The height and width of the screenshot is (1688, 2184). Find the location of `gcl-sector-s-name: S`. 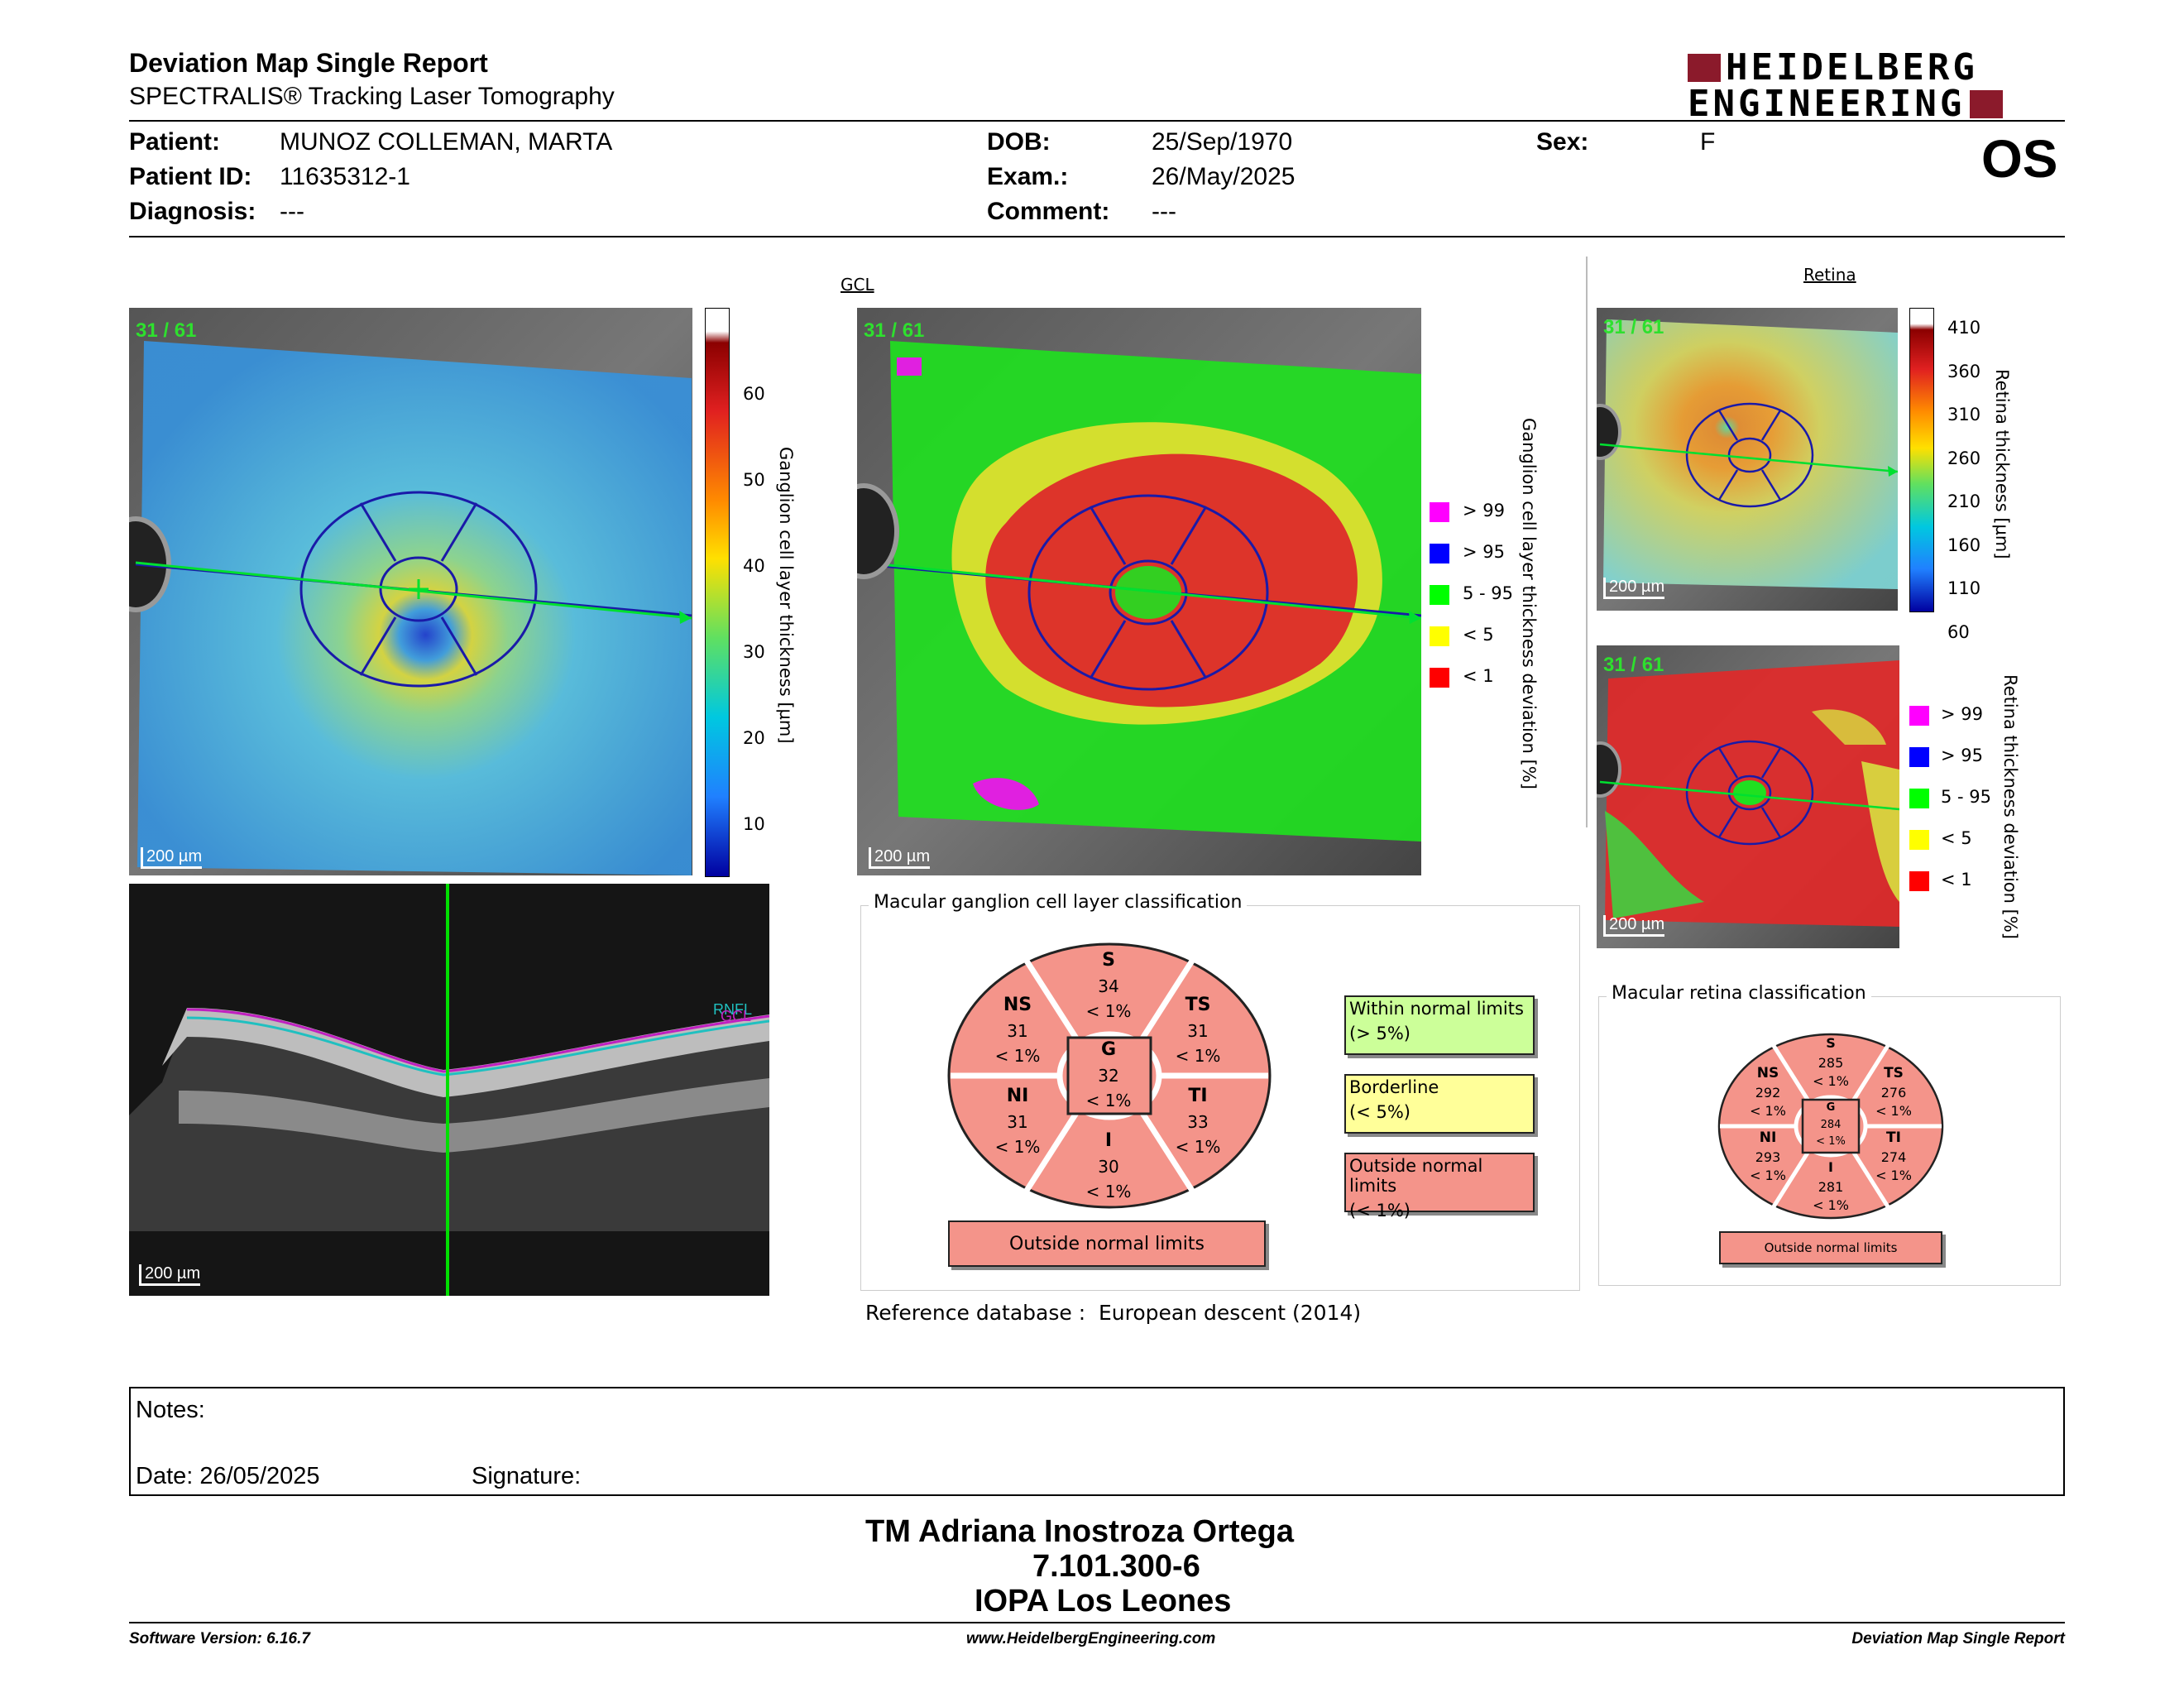

gcl-sector-s-name: S is located at coordinates (1108, 960).